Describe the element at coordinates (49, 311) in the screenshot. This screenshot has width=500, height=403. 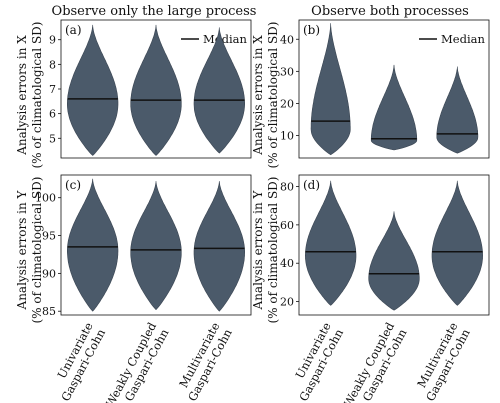
I see `ytick-label: 85` at that location.